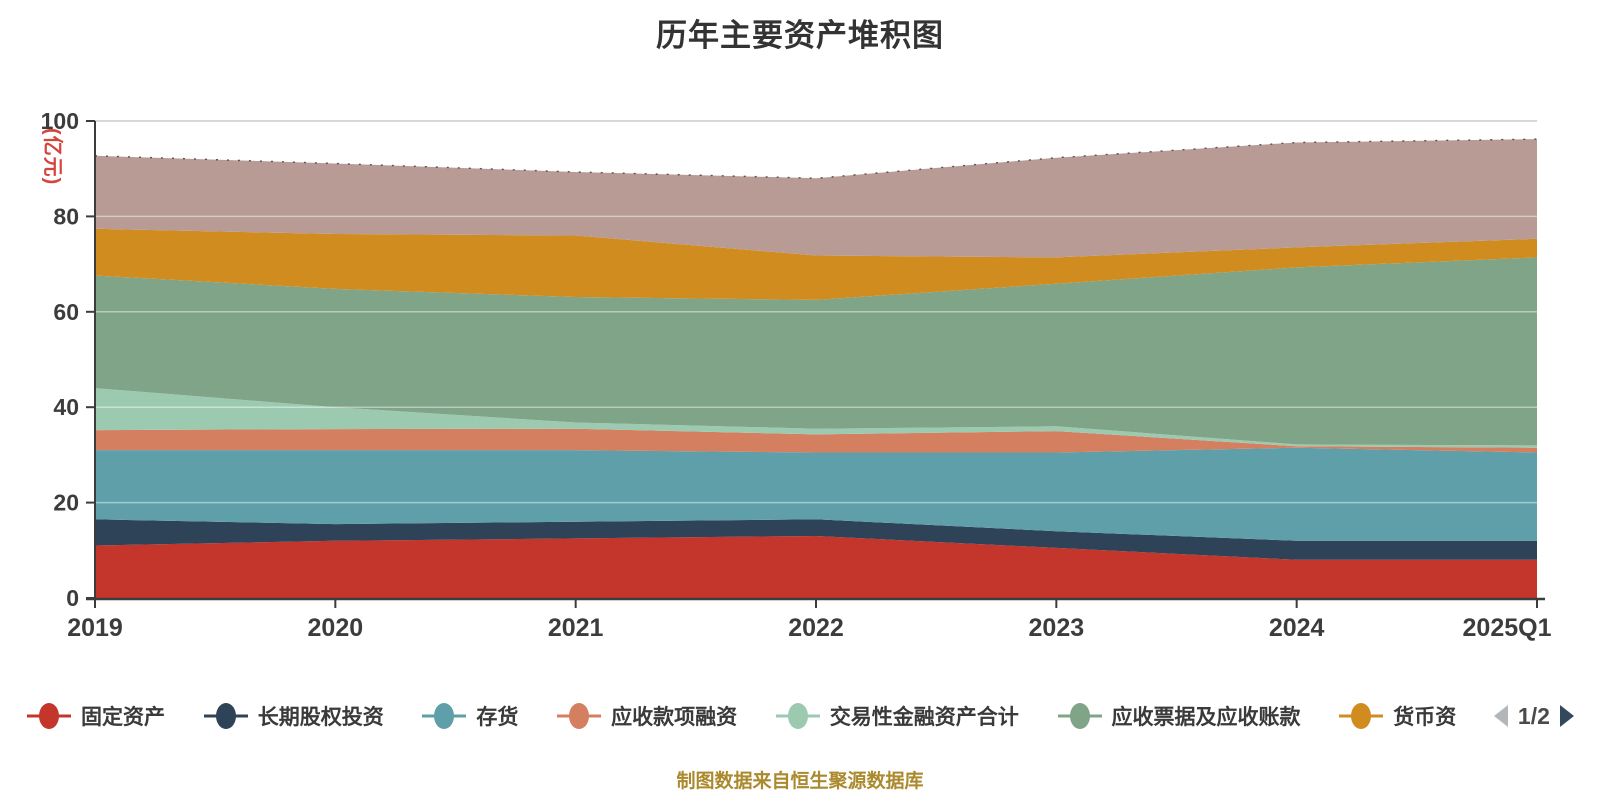 This screenshot has height=800, width=1600. I want to click on chart-title: 历年主要资产堆积图, so click(800, 35).